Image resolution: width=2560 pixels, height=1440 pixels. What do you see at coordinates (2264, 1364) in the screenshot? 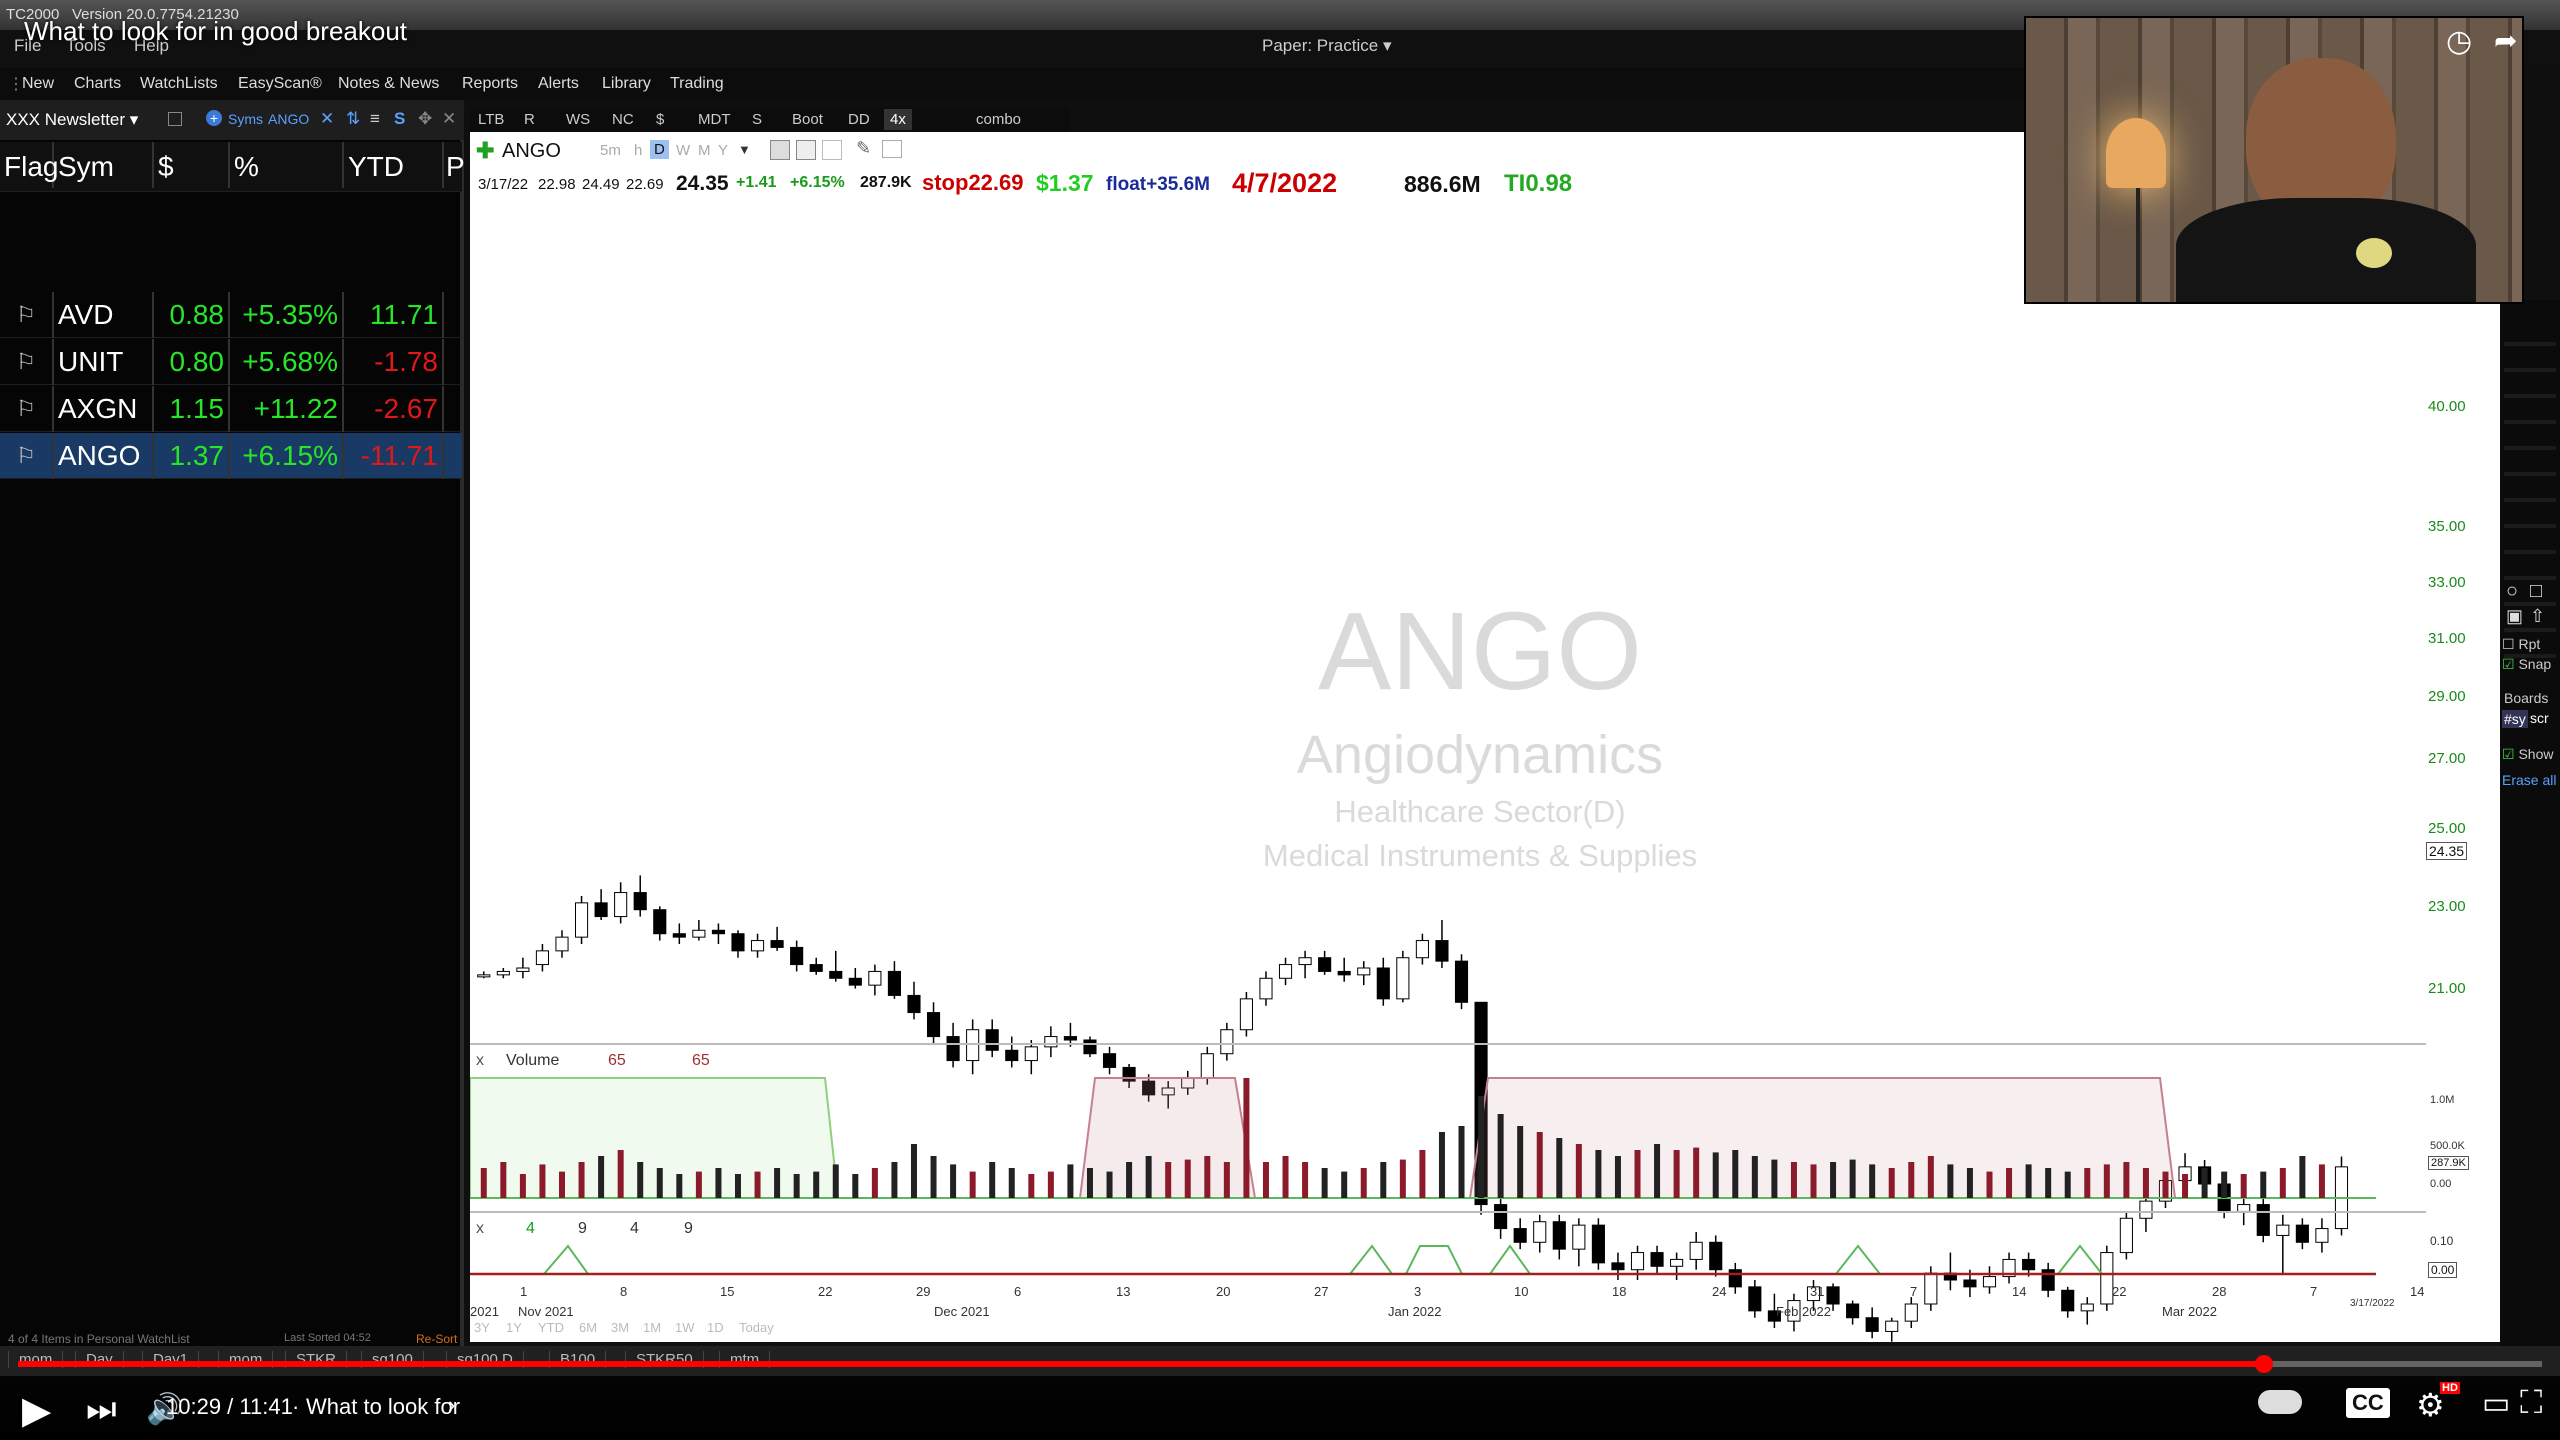
I see `video-scrubber` at bounding box center [2264, 1364].